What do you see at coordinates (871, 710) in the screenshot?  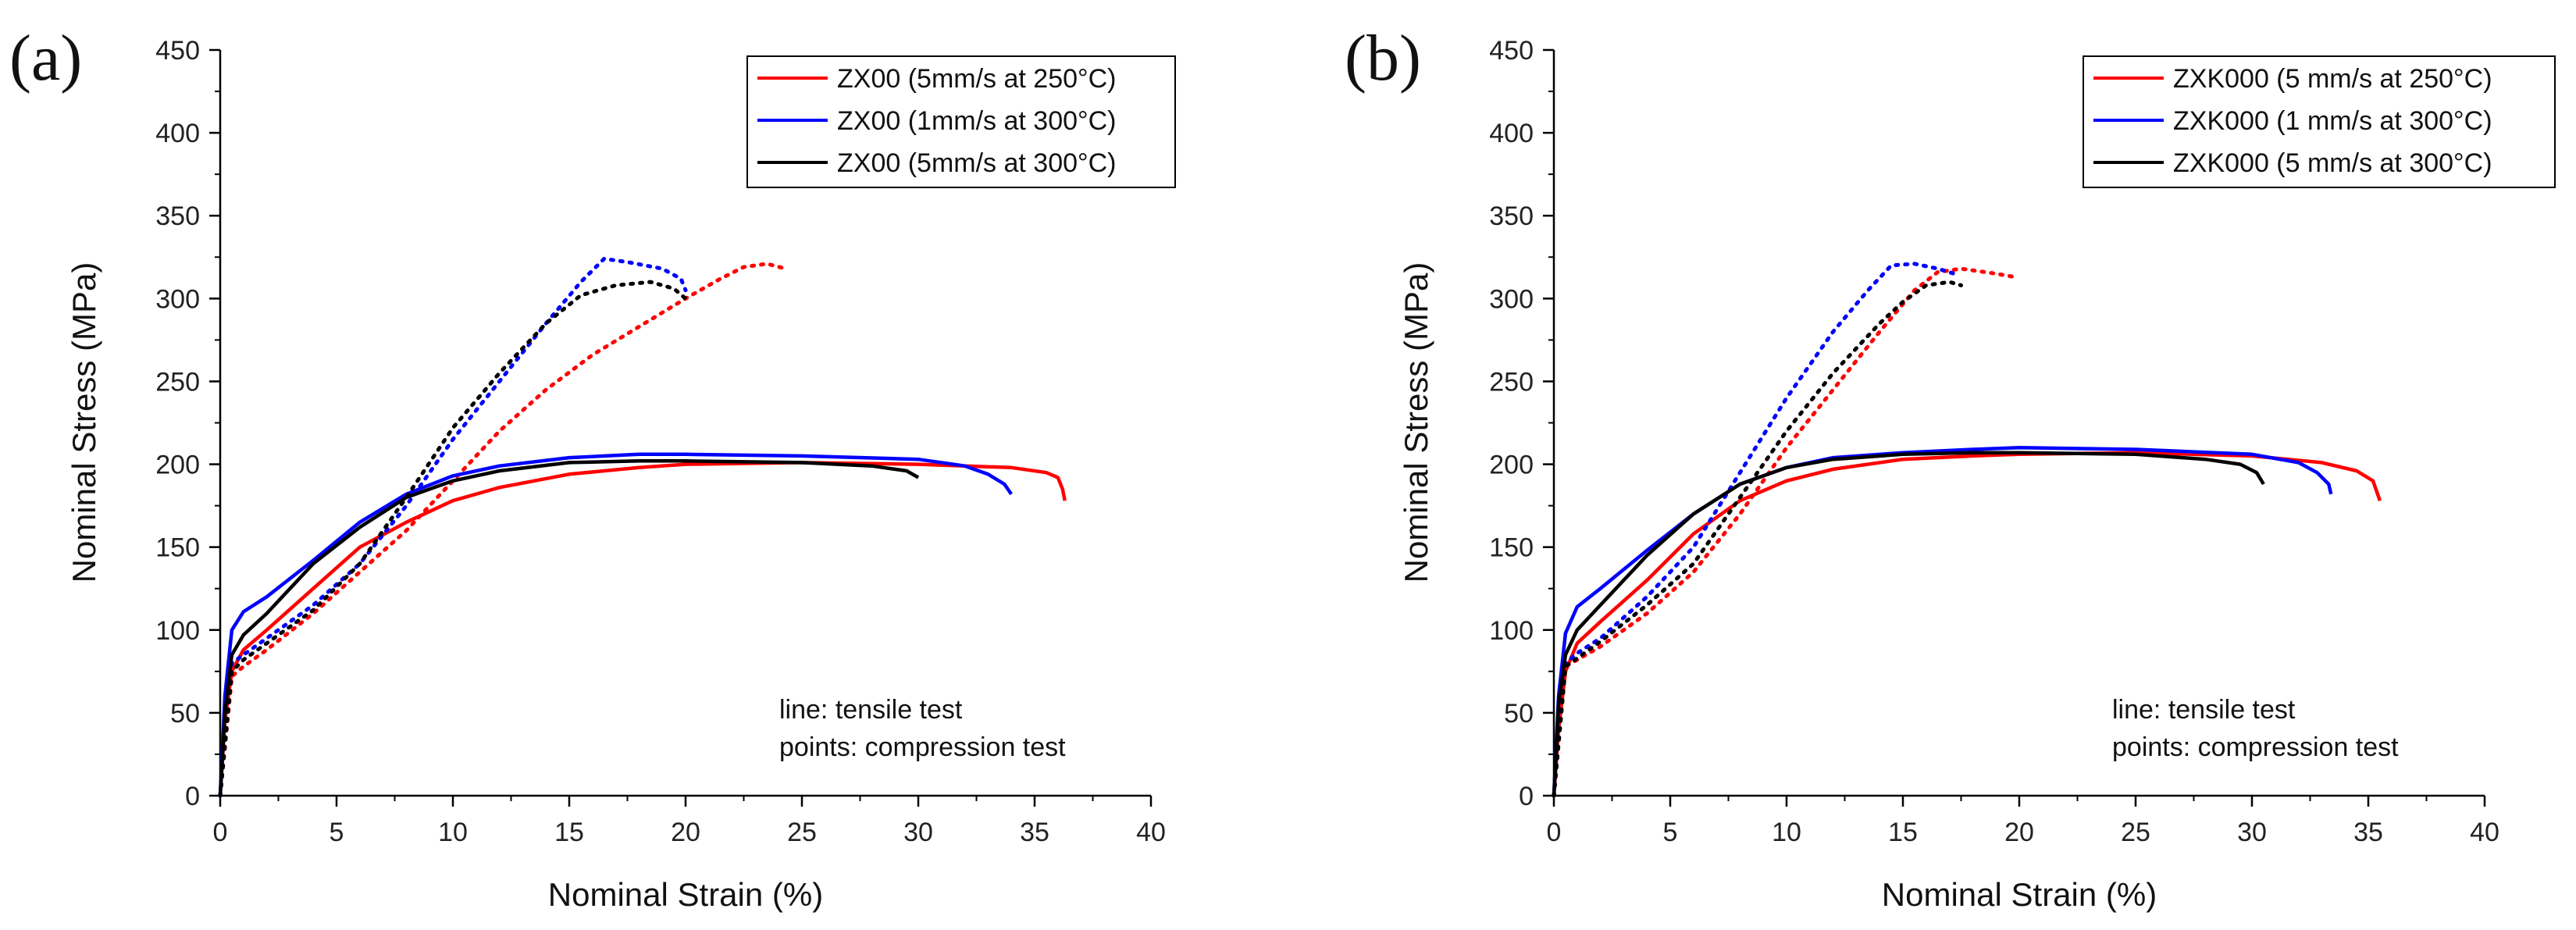 I see `annotation-a-line: line: tensile test` at bounding box center [871, 710].